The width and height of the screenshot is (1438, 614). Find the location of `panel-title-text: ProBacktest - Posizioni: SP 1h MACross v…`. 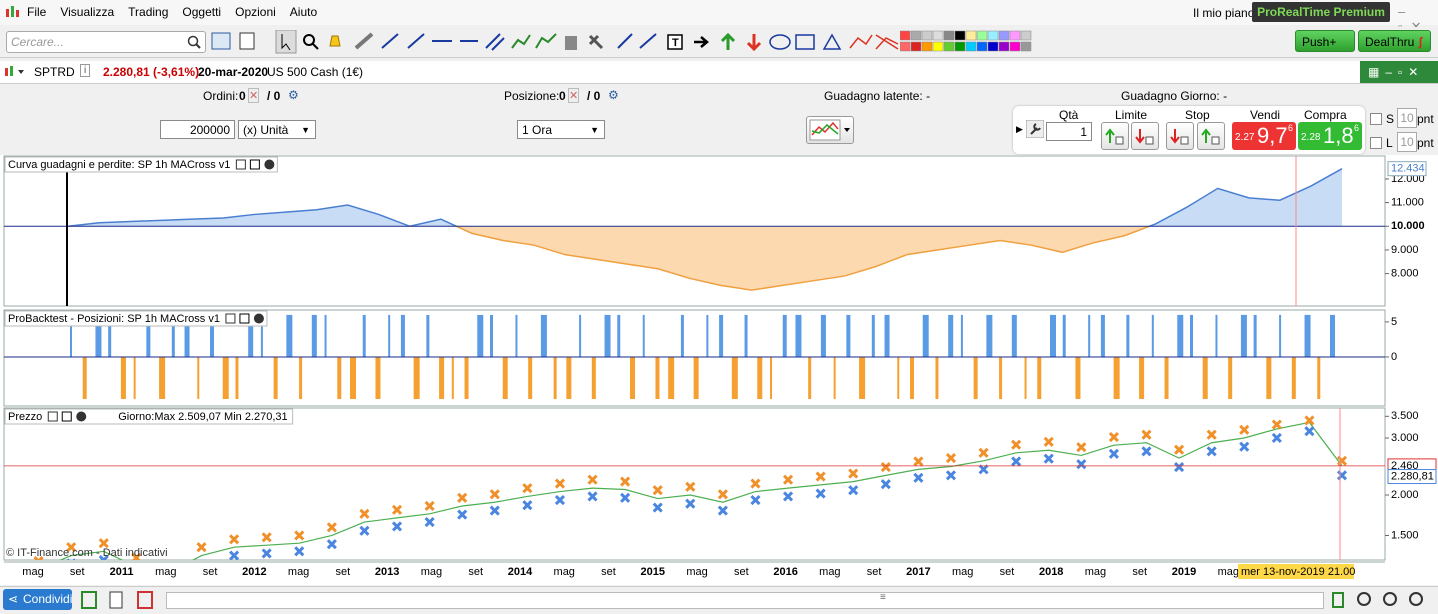

panel-title-text: ProBacktest - Posizioni: SP 1h MACross v… is located at coordinates (114, 319).